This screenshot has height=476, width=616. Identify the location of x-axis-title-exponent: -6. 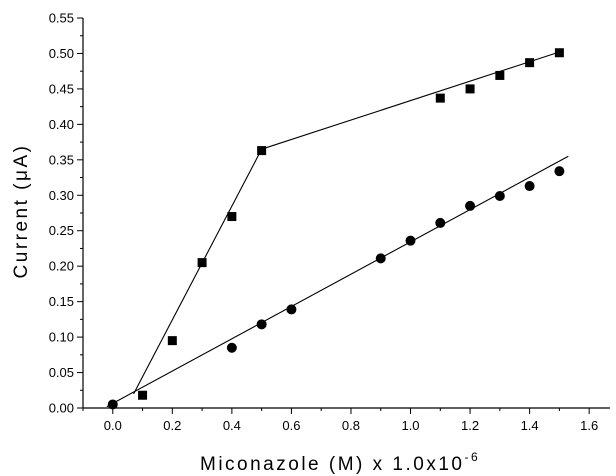
(472, 457).